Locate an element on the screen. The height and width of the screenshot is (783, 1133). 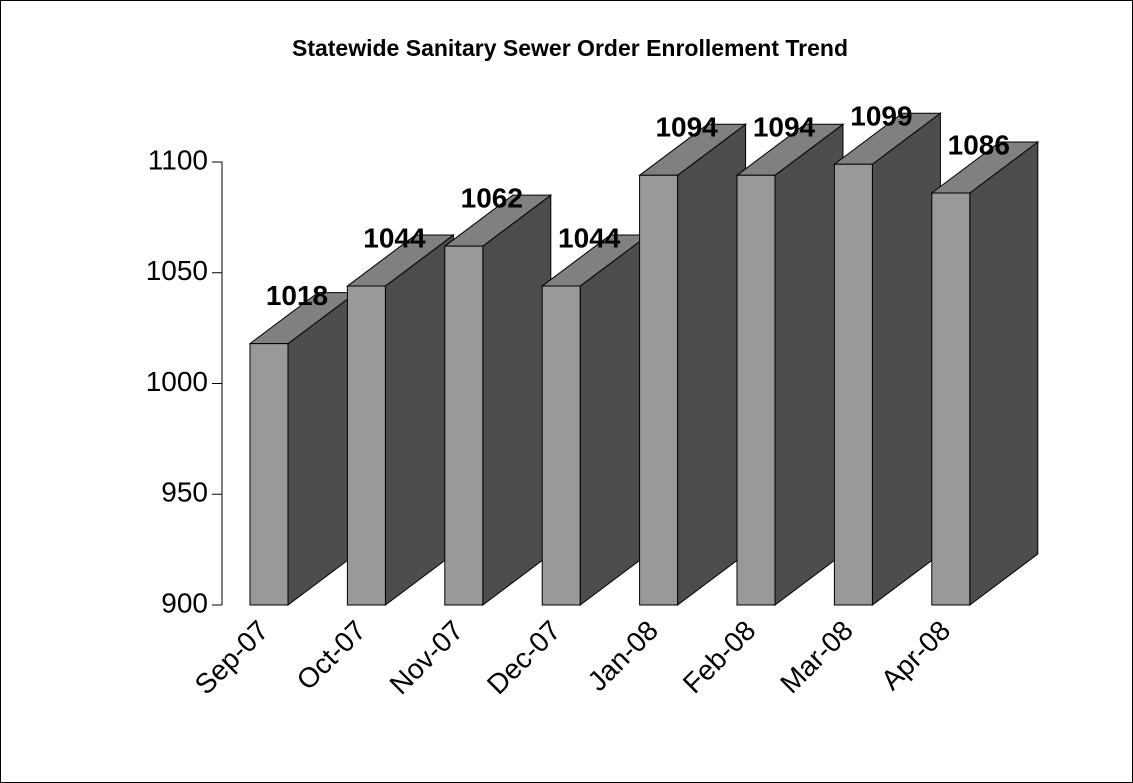
y-tick-label: 1050 is located at coordinates (177, 270).